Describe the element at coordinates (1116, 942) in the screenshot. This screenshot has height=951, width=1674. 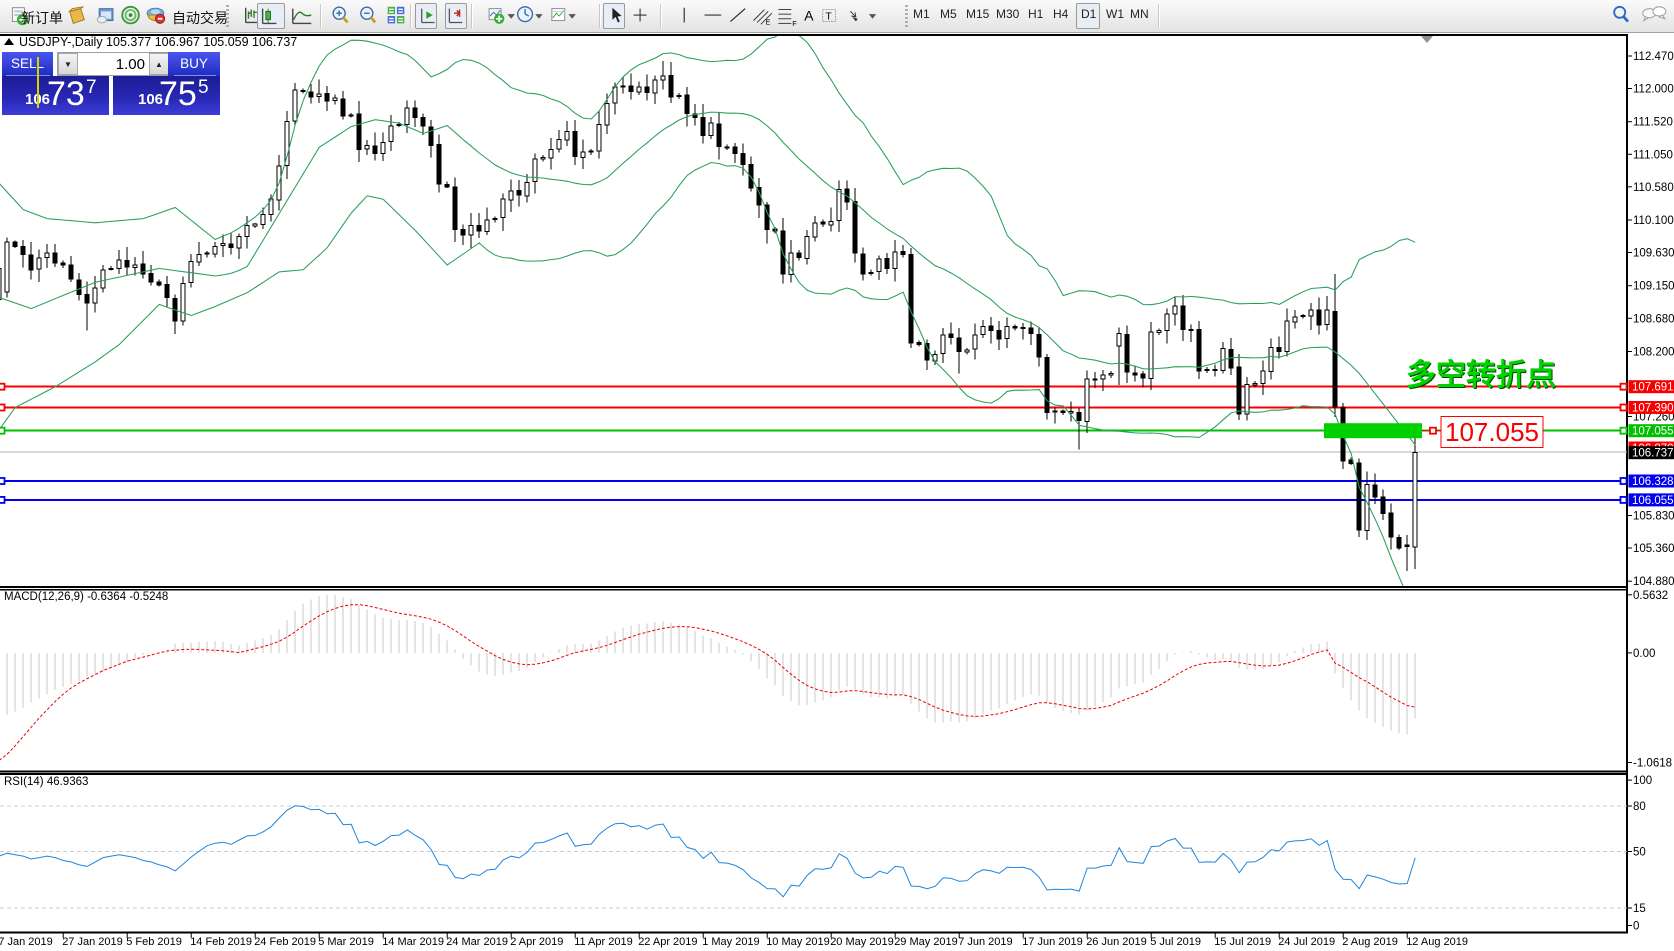
I see `svg-text: 26 Jun 2019` at that location.